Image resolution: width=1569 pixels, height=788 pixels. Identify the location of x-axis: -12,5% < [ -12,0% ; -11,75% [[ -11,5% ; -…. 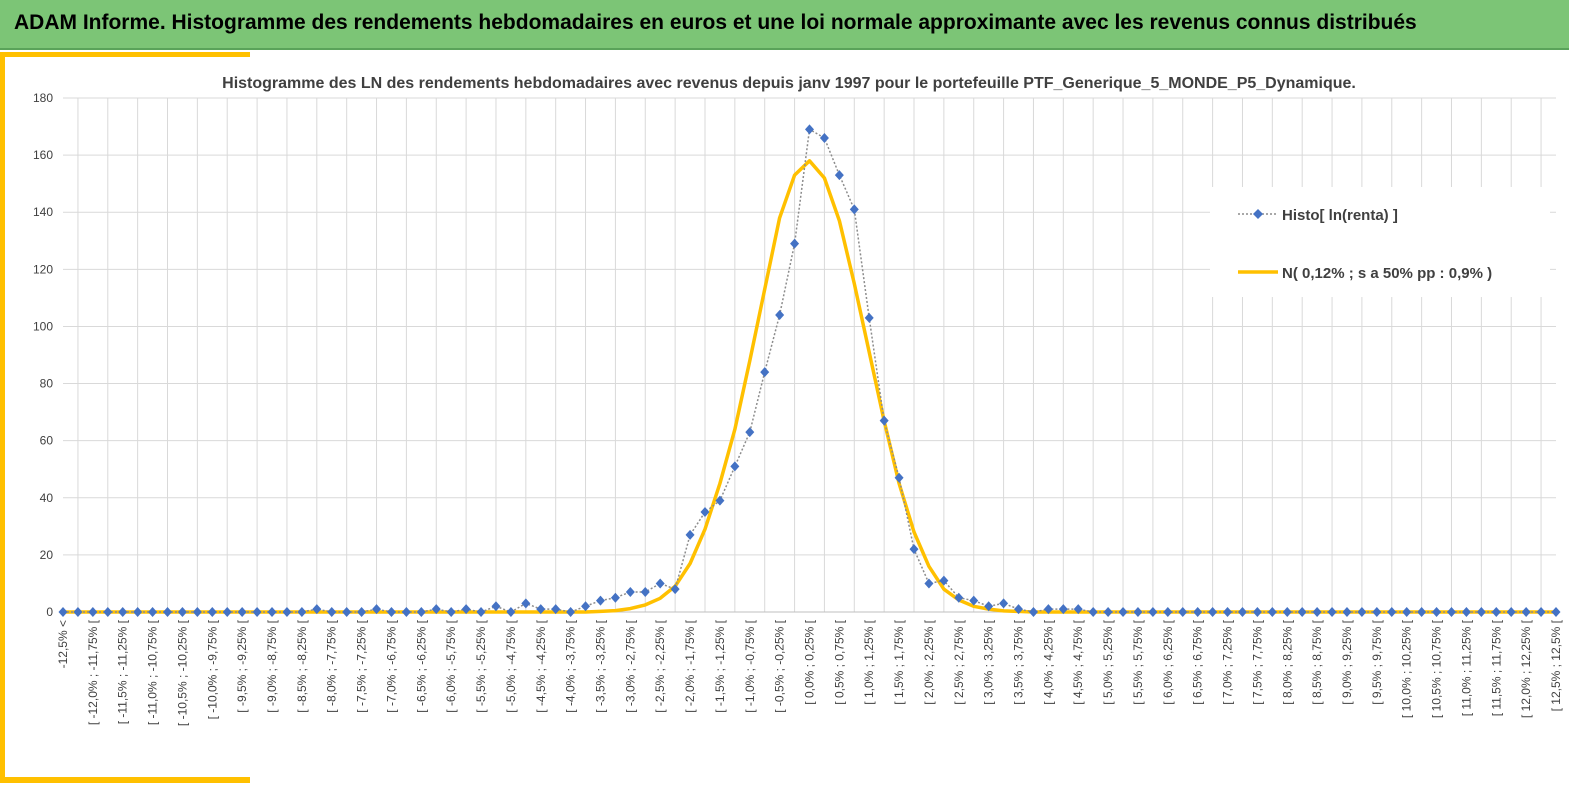
(809, 668).